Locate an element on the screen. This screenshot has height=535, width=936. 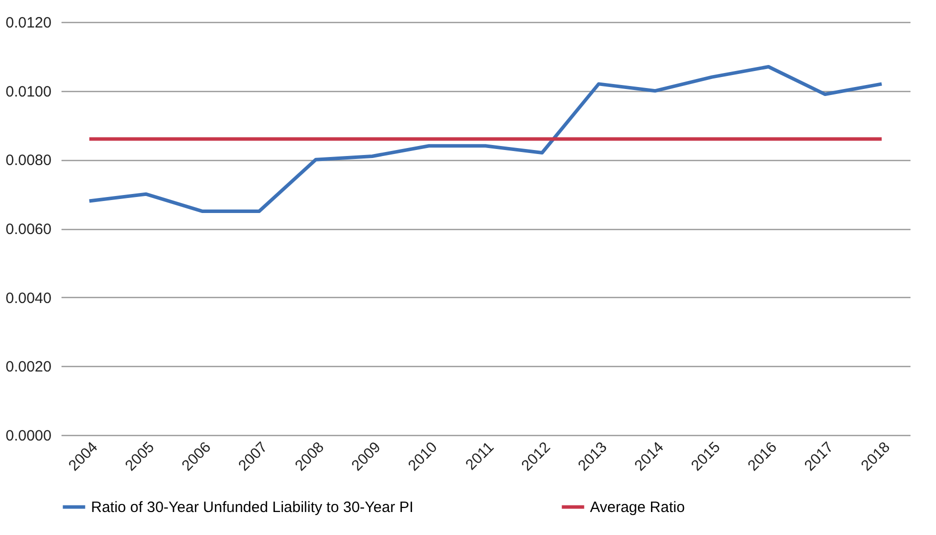
y-tick-label: 0.0120 is located at coordinates (29, 23).